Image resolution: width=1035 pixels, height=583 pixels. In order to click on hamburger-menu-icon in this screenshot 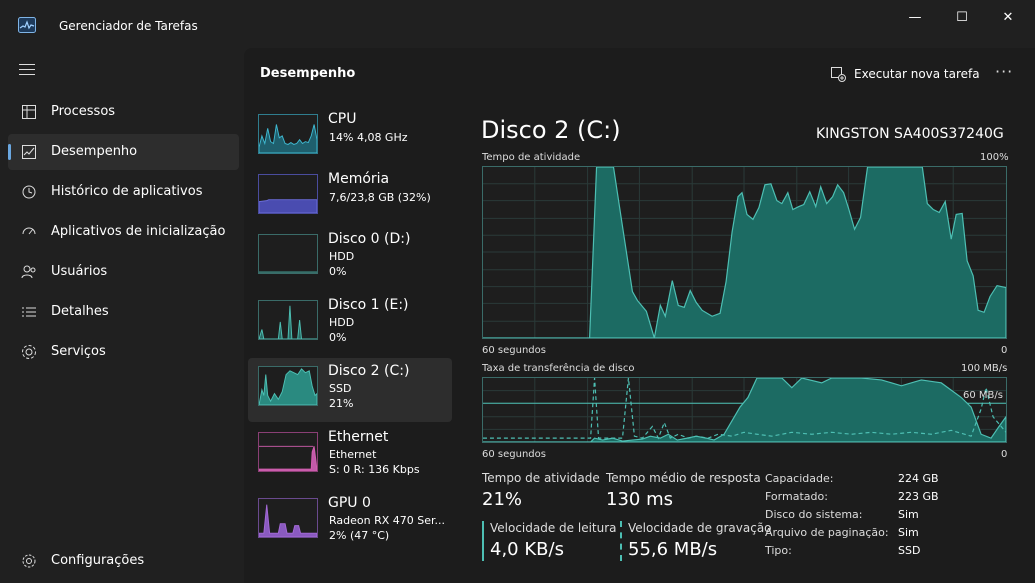, I will do `click(27, 70)`.